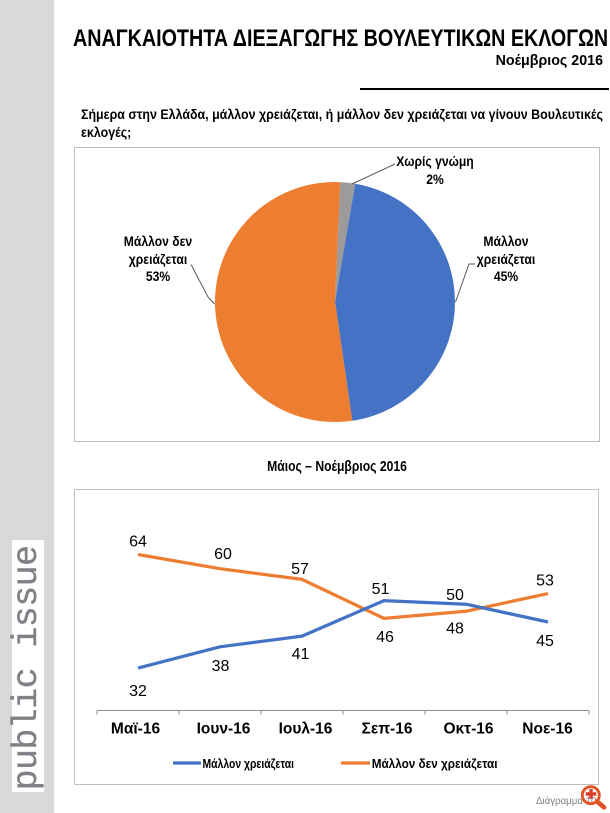 Image resolution: width=610 pixels, height=813 pixels. Describe the element at coordinates (435, 763) in the screenshot. I see `svg-text: Μάλλον δεν χρειάζεται` at that location.